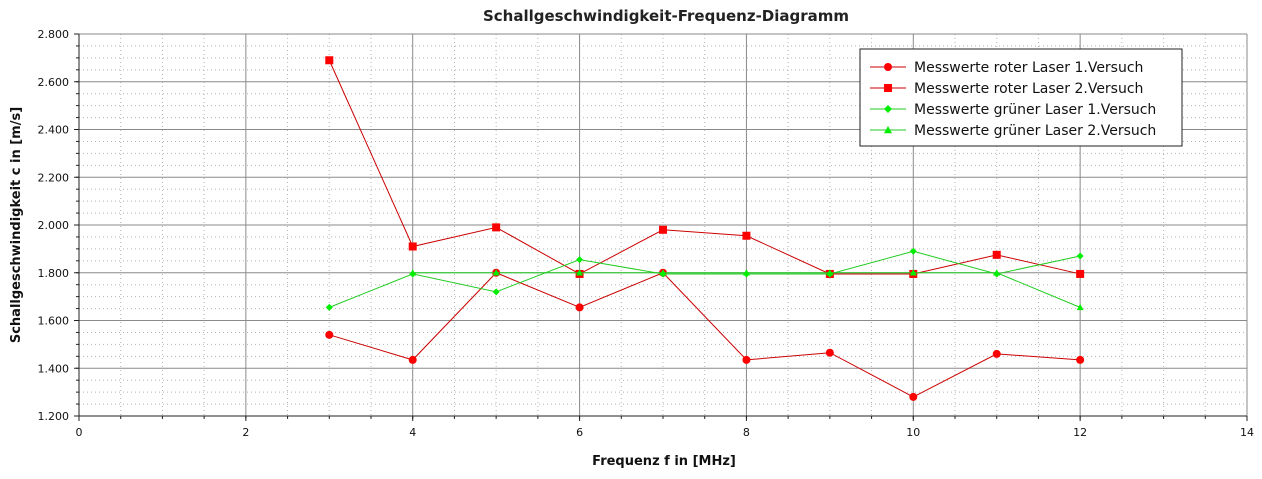 This screenshot has height=479, width=1262. Describe the element at coordinates (579, 432) in the screenshot. I see `x-tick-label: 6` at that location.